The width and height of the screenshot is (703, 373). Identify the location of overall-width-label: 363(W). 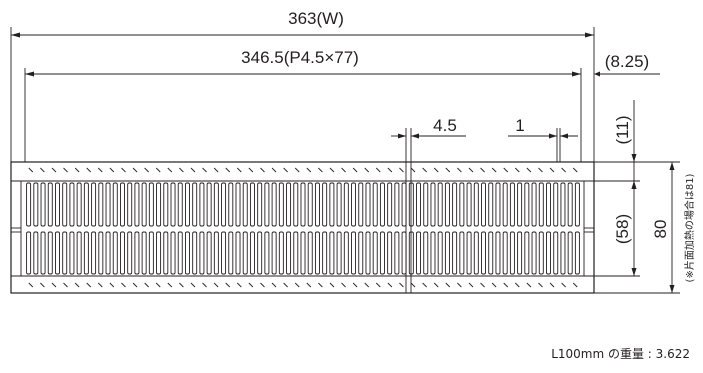
(316, 18).